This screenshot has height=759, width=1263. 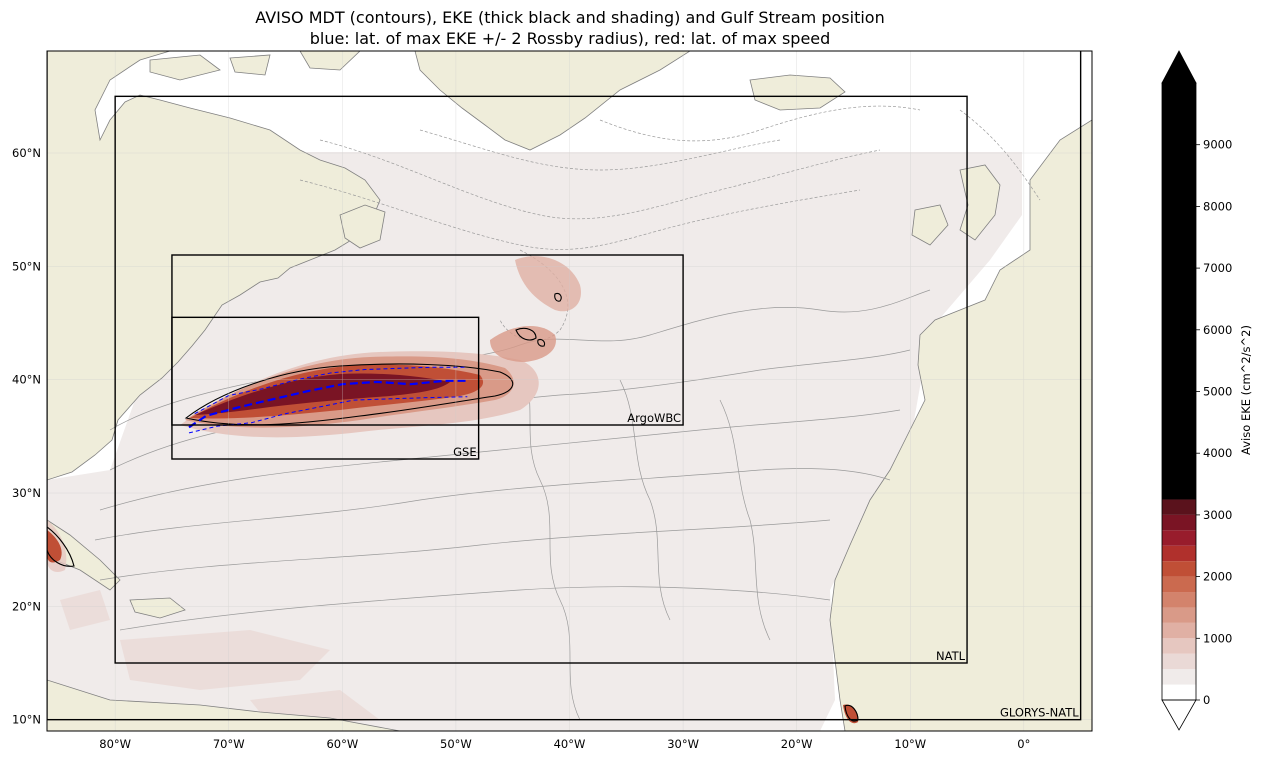 I want to click on latitude-labels: 10°N 20°N 30°N 40°N 50°N 60°N, so click(x=26, y=436).